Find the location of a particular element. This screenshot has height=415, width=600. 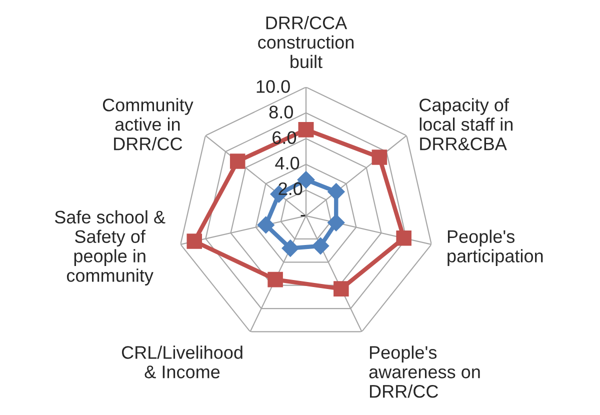

y-tick-label: 4.0 is located at coordinates (287, 163).